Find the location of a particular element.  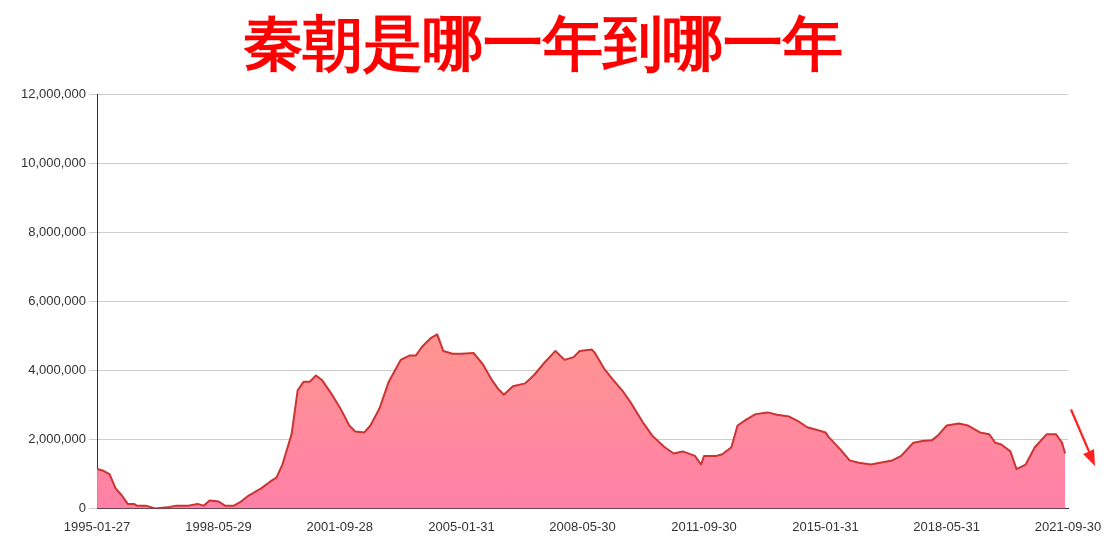

x-tick-label: 2011-09-30 is located at coordinates (704, 526).